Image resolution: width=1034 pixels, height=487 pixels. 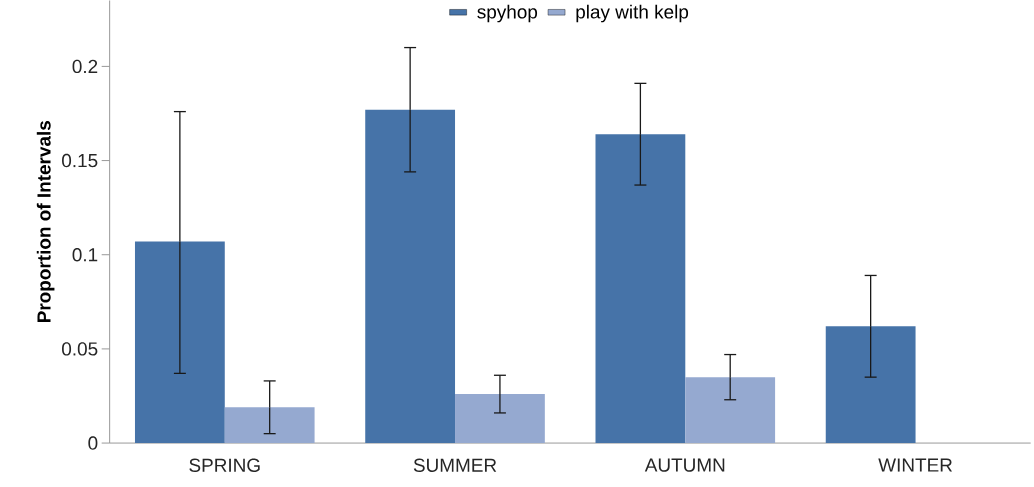 I want to click on legend-label: play with kelp, so click(x=632, y=13).